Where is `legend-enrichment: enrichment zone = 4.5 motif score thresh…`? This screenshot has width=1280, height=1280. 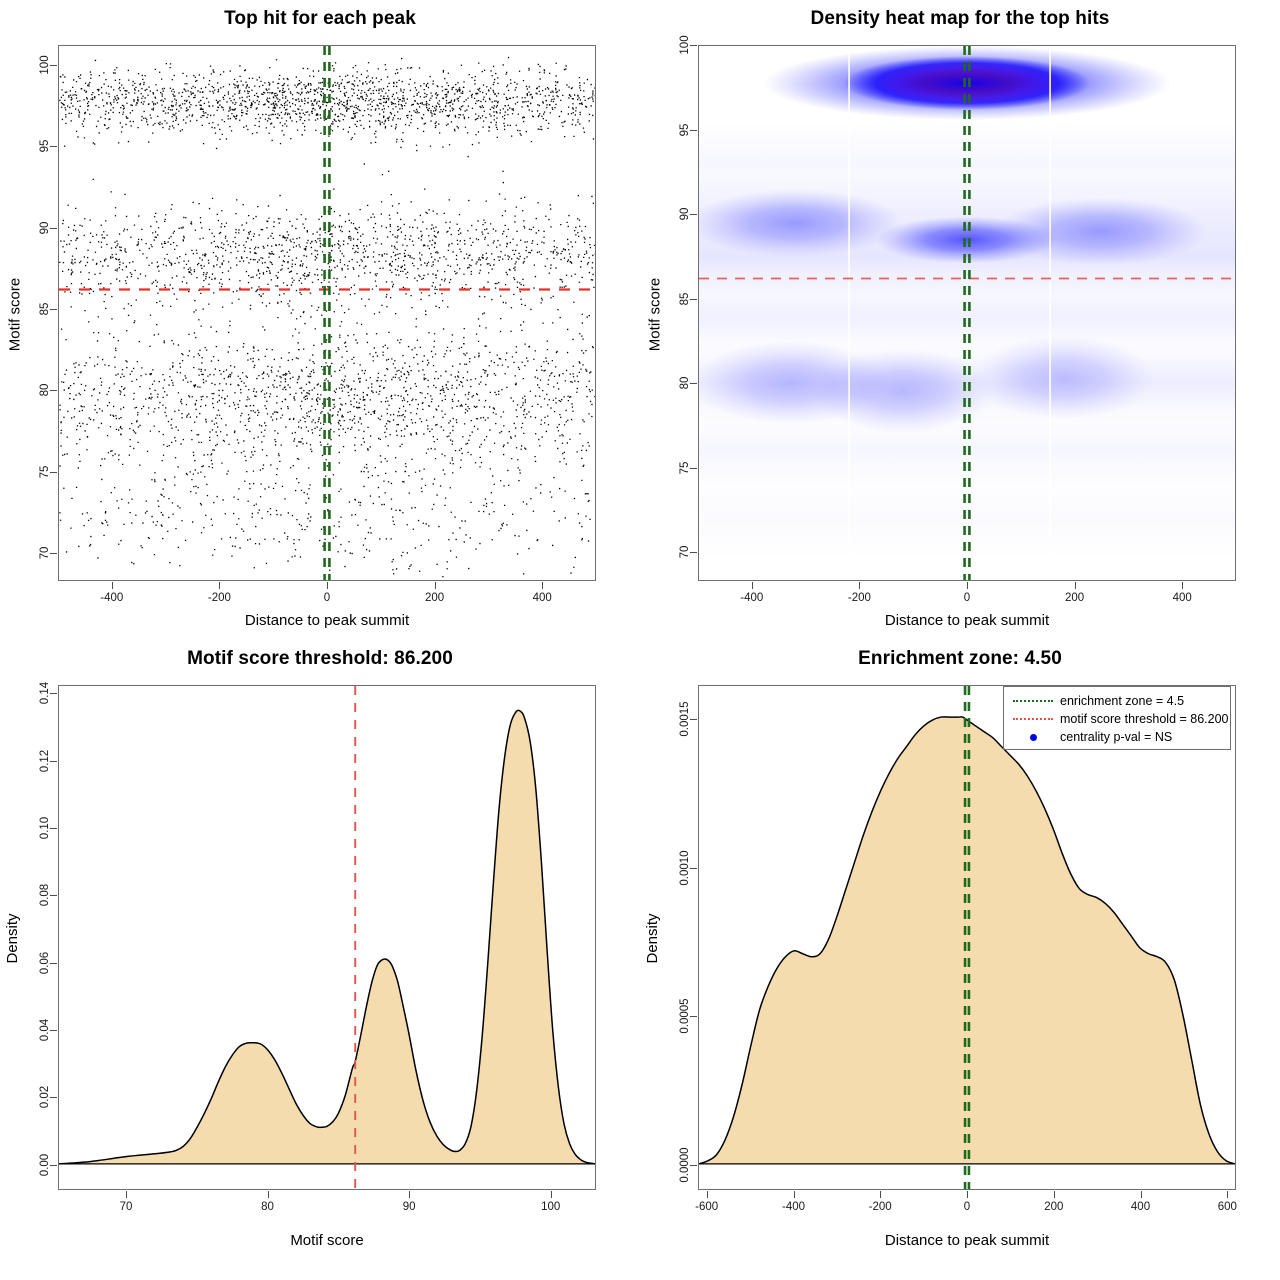 legend-enrichment: enrichment zone = 4.5 motif score thresh… is located at coordinates (1117, 718).